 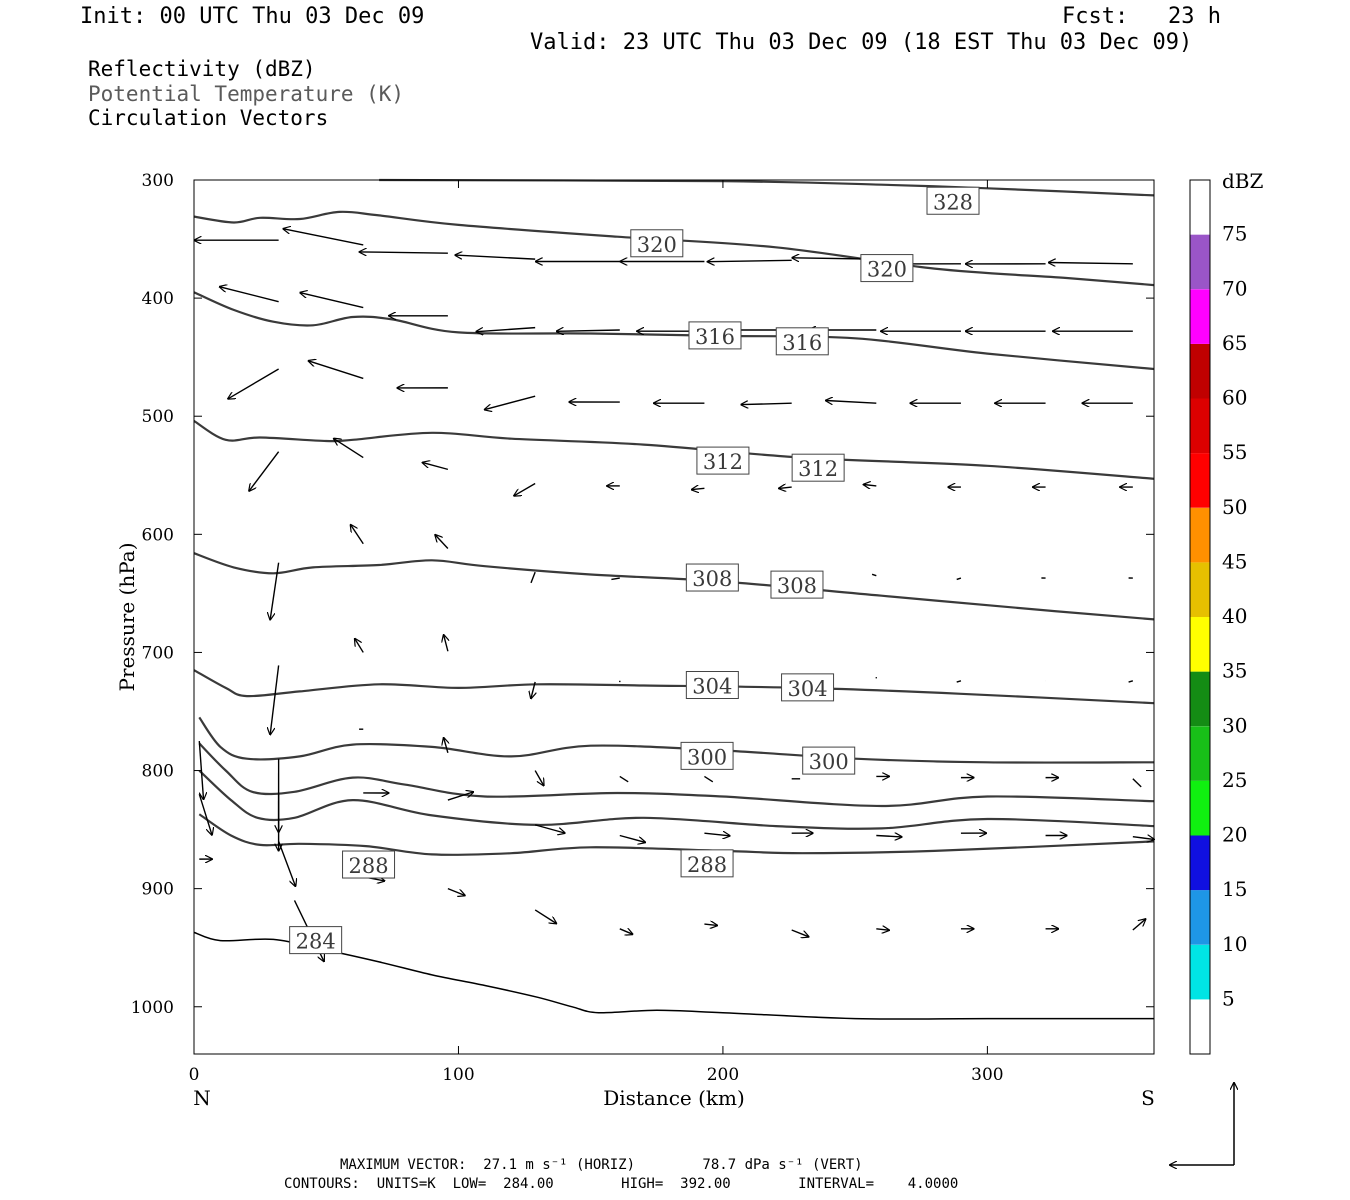 I want to click on colorbar-label: 55, so click(x=1234, y=452).